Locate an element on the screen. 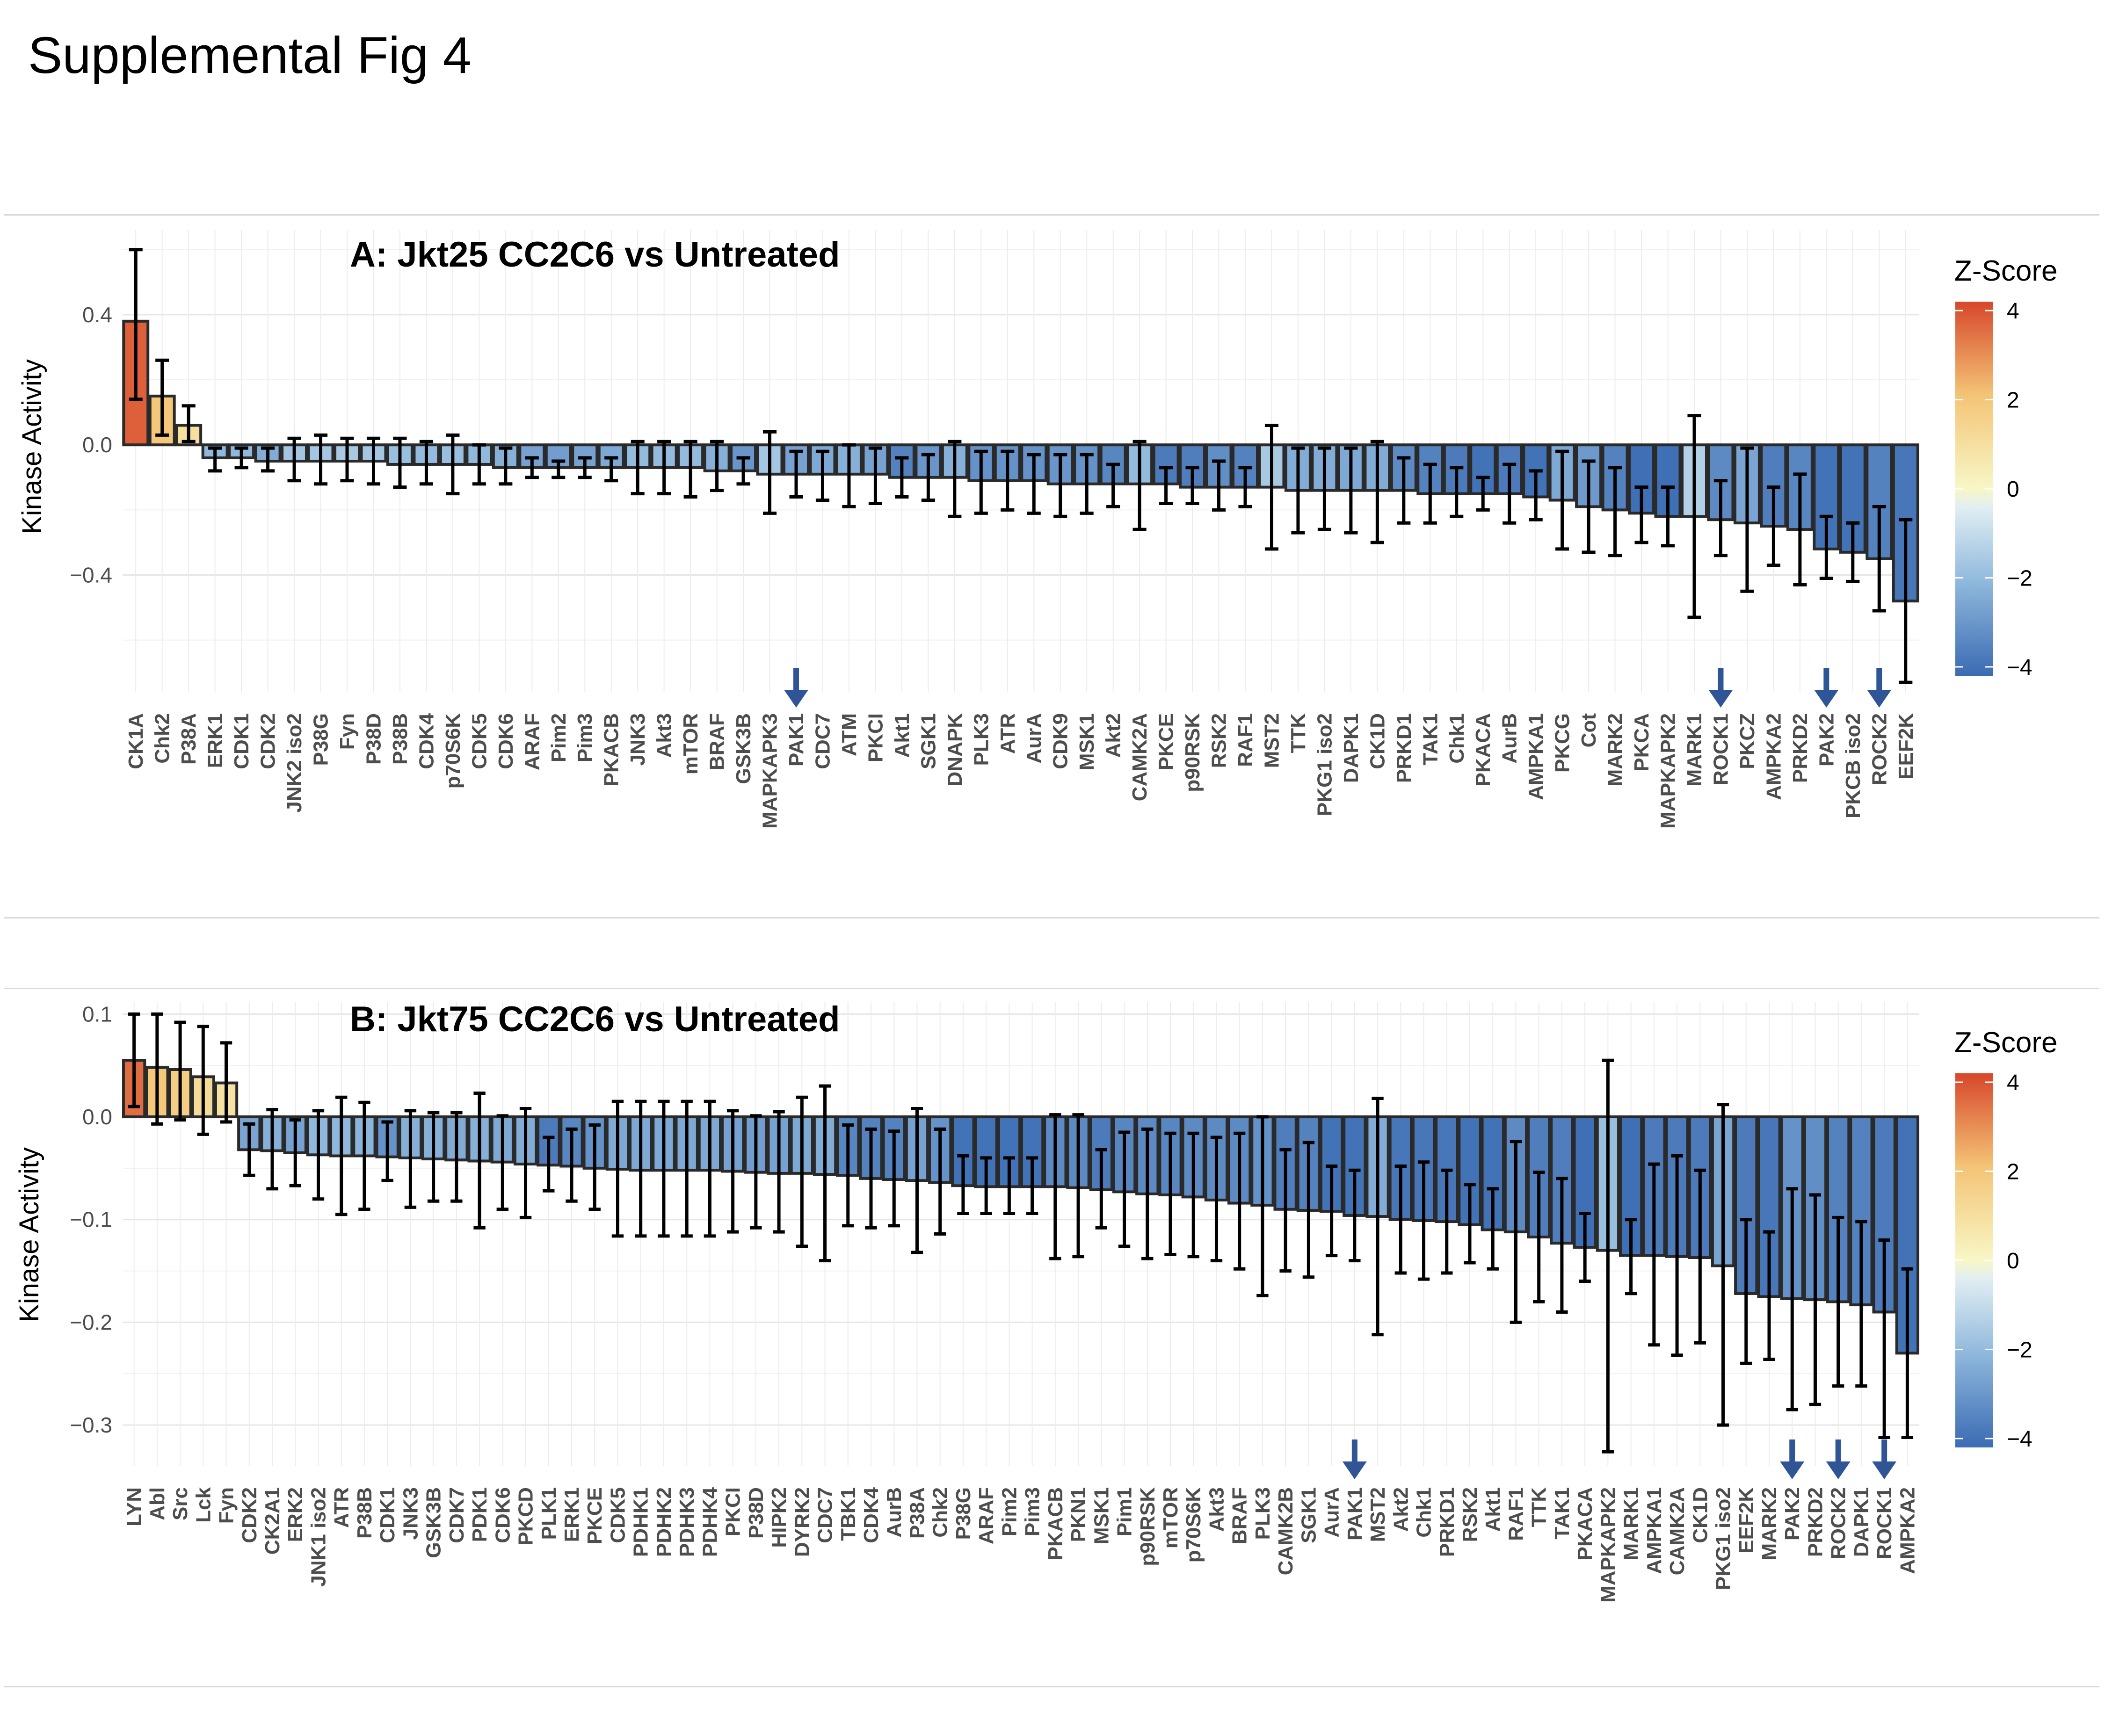 This screenshot has height=1736, width=2105. a-x-label: ROCK2 is located at coordinates (1879, 749).